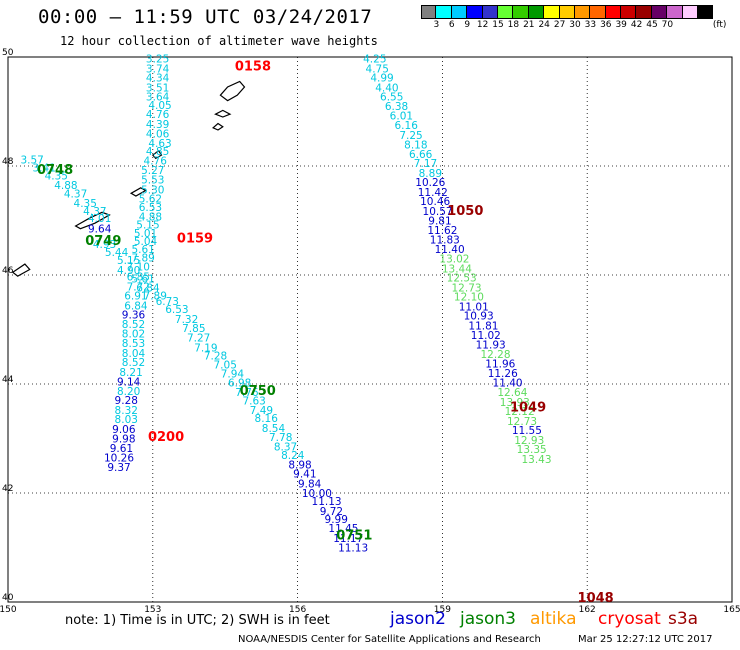 Image resolution: width=740 pixels, height=650 pixels. Describe the element at coordinates (317, 494) in the screenshot. I see `wave-height-value: 10.00` at that location.